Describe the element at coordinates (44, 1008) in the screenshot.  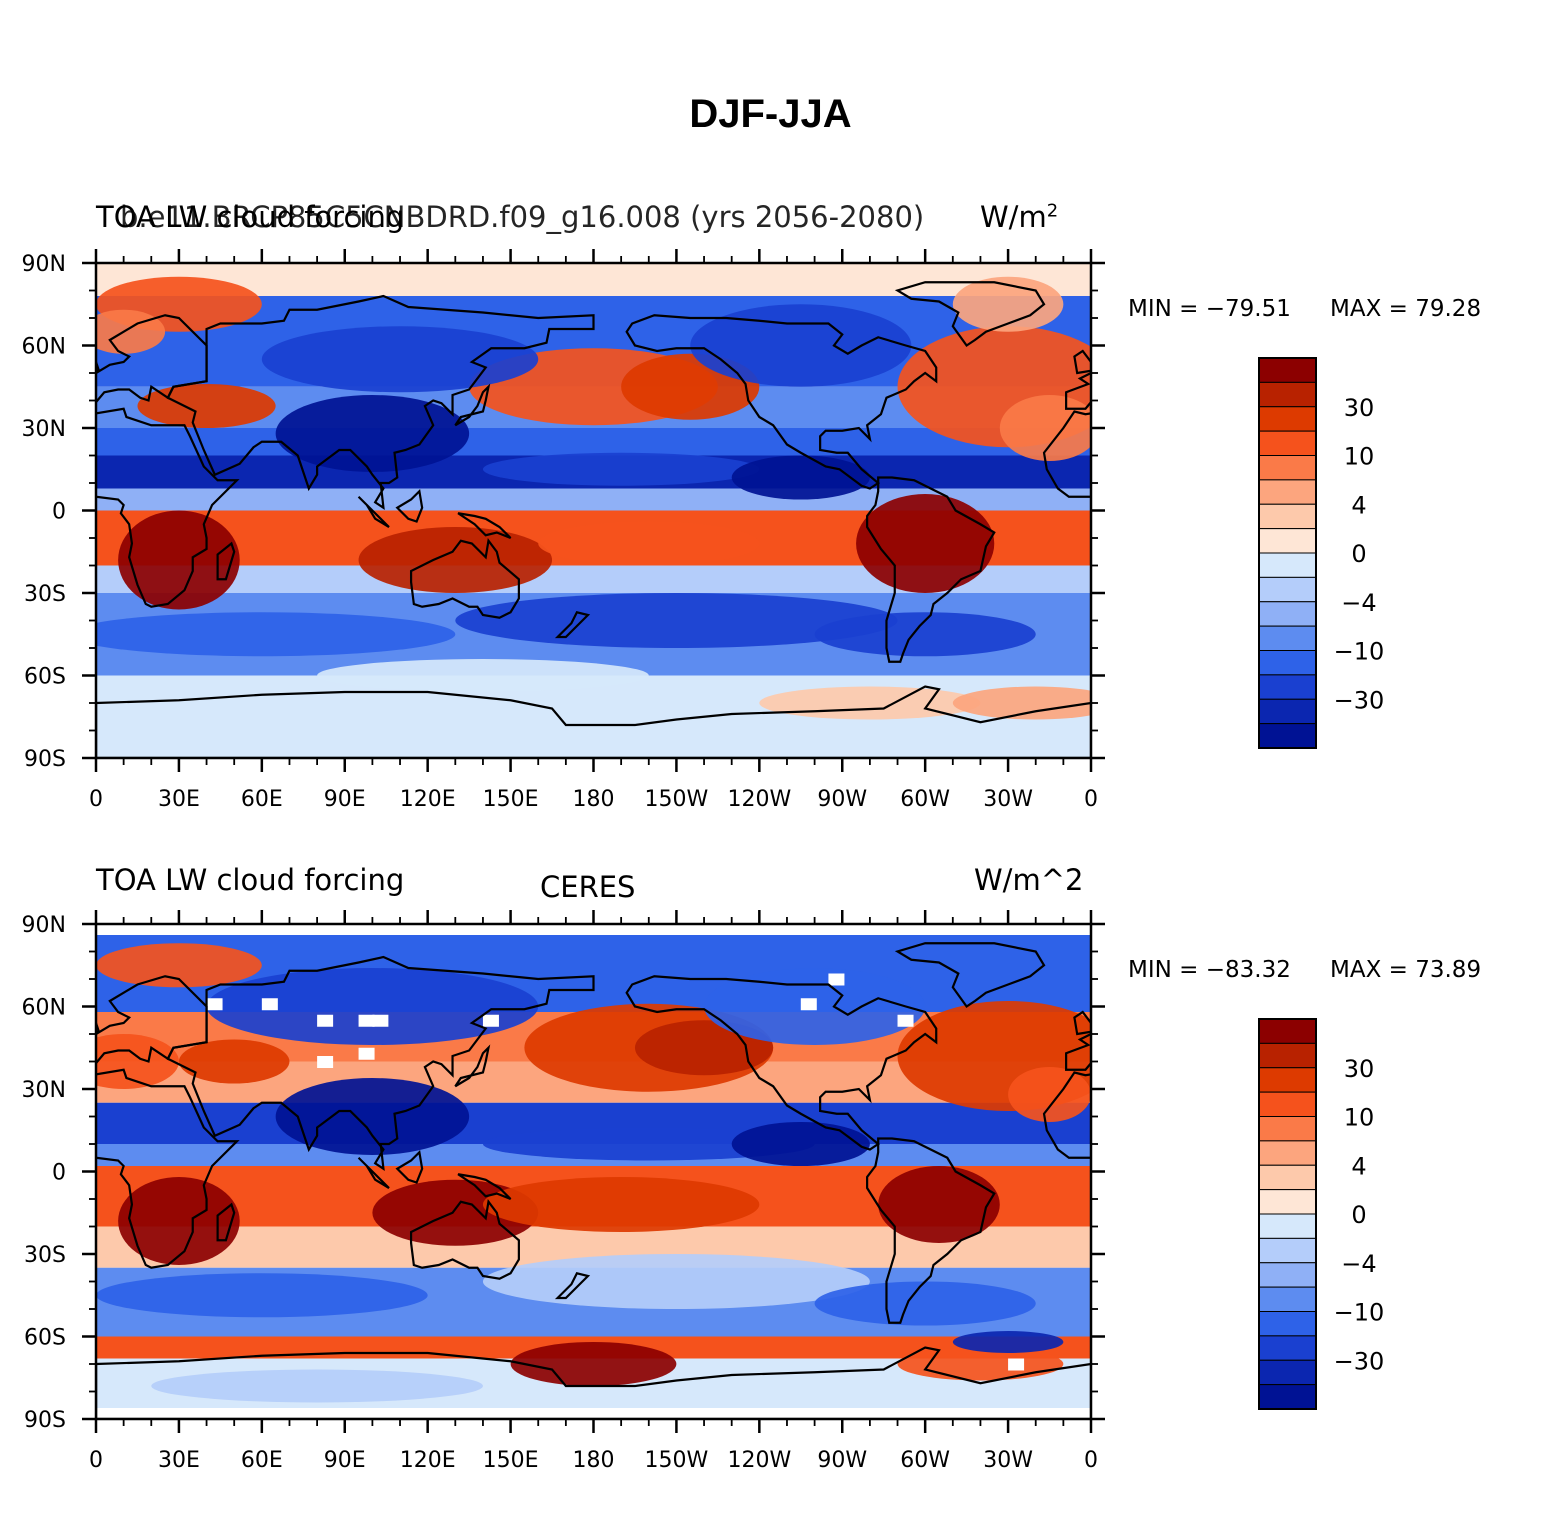
I see `y-tick-label: 60N` at that location.